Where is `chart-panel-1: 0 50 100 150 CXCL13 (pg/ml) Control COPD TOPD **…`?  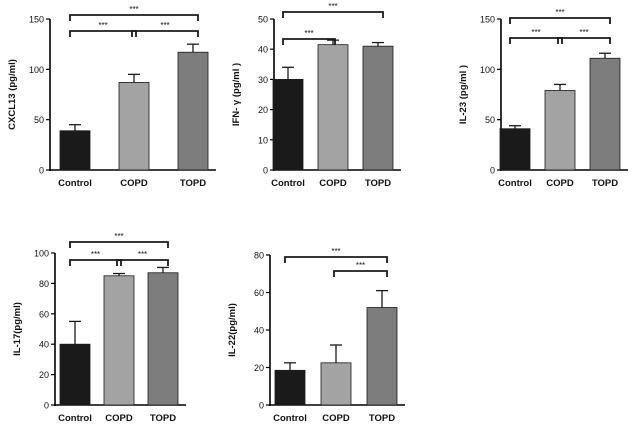 chart-panel-1: 0 50 100 150 CXCL13 (pg/ml) Control COPD TOPD **… is located at coordinates (111, 97).